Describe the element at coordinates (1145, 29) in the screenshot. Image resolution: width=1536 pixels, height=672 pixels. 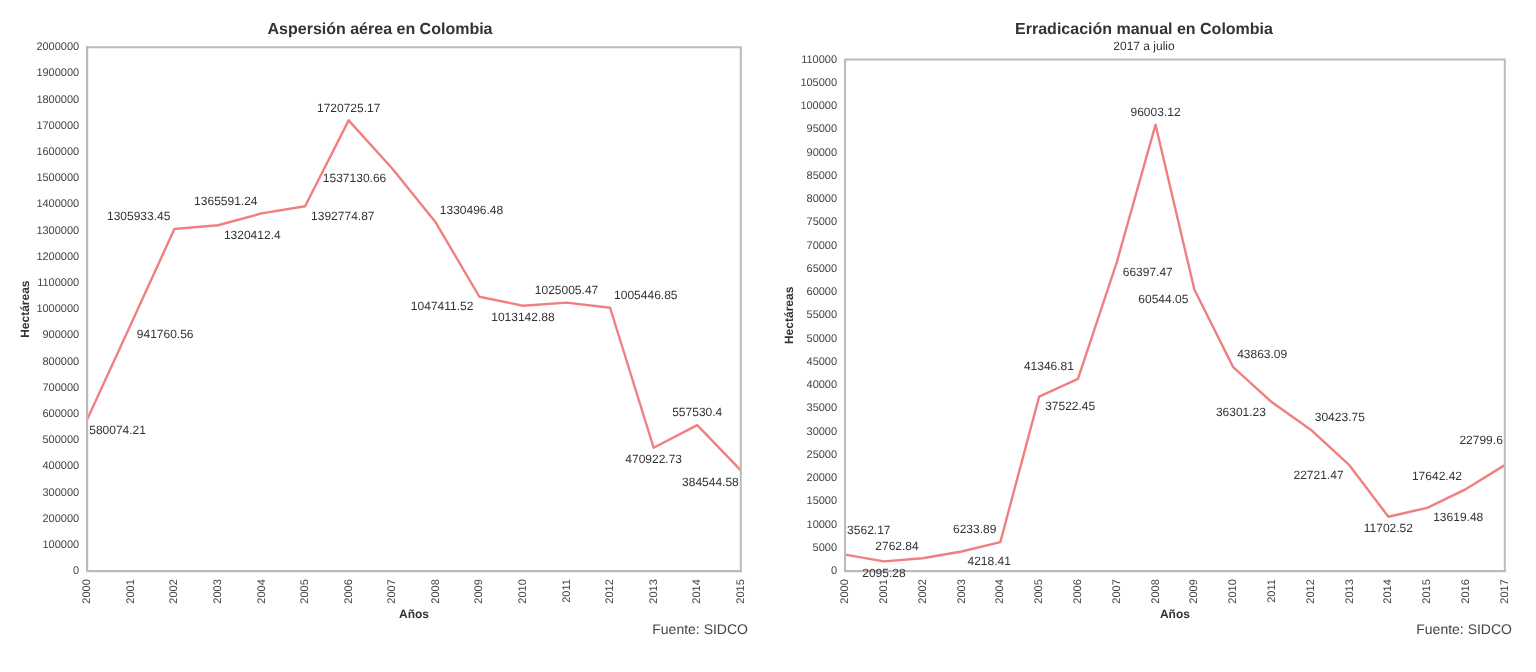
I see `chart-title: Erradicación manual en Colombia` at that location.